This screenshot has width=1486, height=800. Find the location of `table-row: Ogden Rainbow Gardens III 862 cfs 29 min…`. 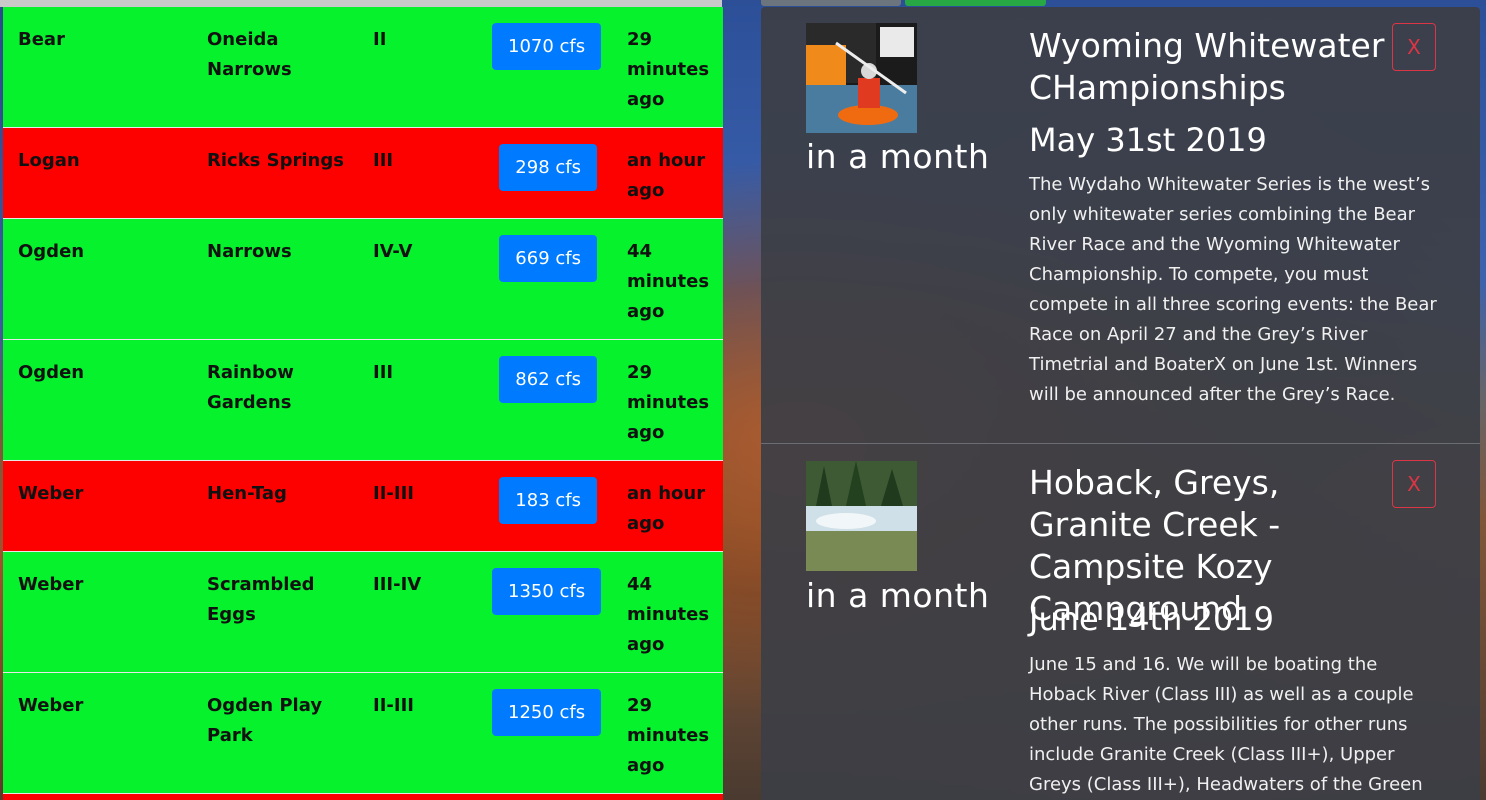

table-row: Ogden Rainbow Gardens III 862 cfs 29 min… is located at coordinates (363, 400).